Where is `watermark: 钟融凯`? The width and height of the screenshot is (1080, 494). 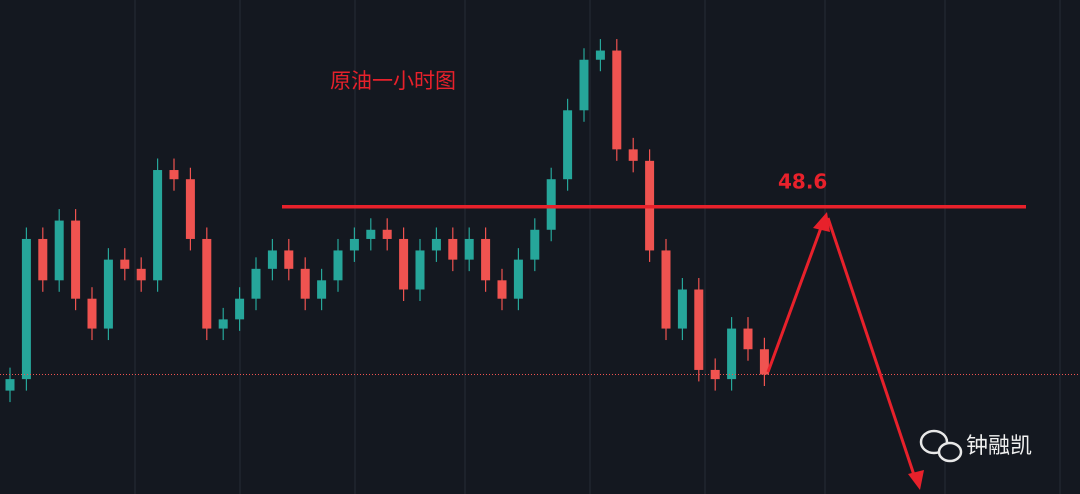 watermark: 钟融凯 is located at coordinates (975, 446).